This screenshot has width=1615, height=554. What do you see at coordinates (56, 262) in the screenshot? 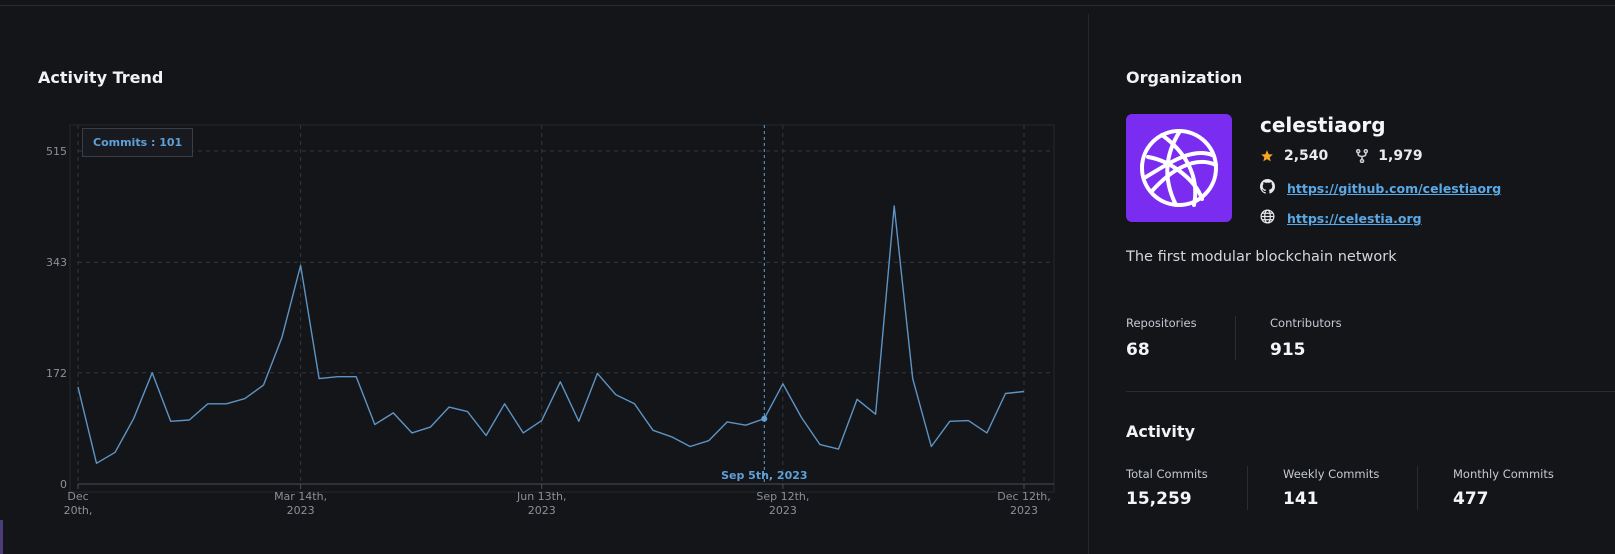
I see `y-tick-label: 343` at bounding box center [56, 262].